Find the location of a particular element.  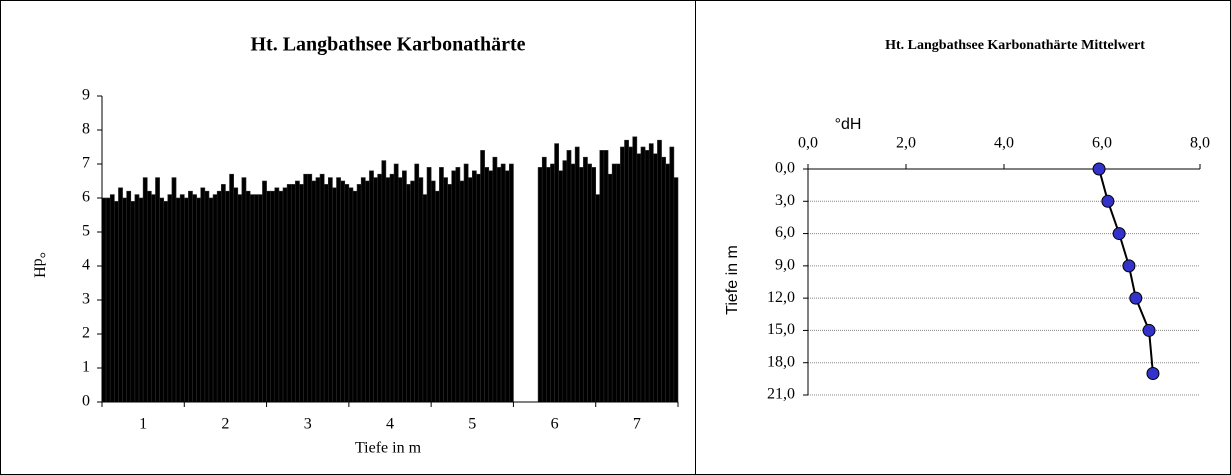

y-tick-label: 9,0 is located at coordinates (785, 265).